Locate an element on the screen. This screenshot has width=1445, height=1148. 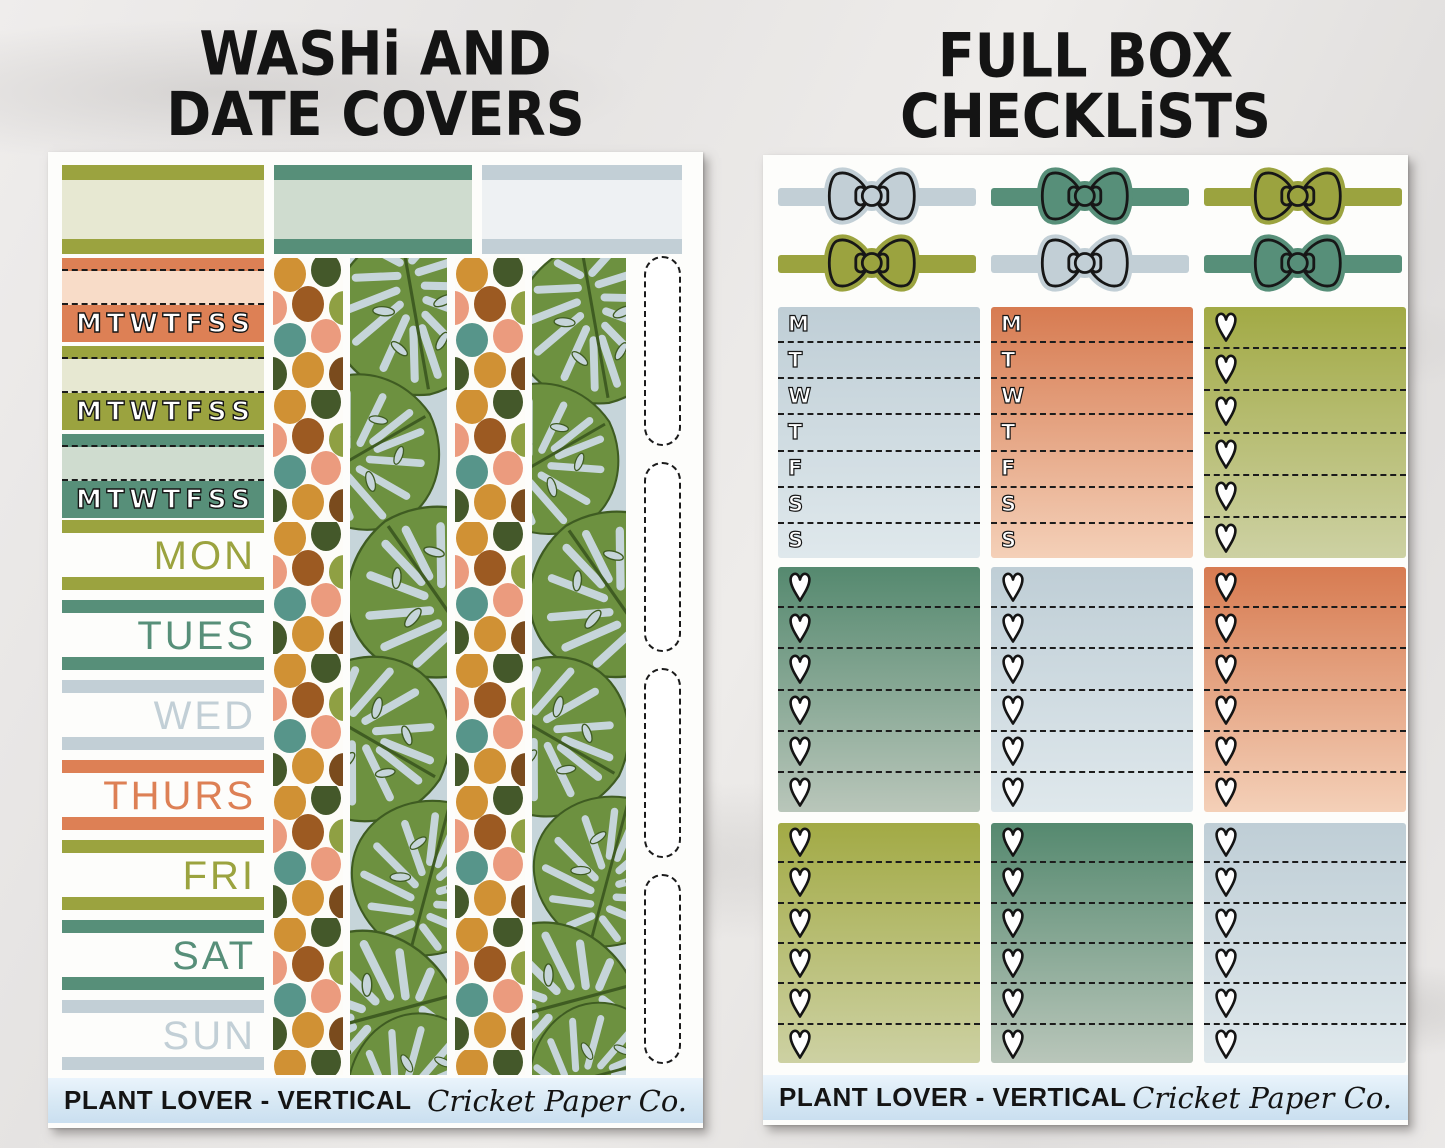
day-cover-sticker: TUES is located at coordinates (163, 635).